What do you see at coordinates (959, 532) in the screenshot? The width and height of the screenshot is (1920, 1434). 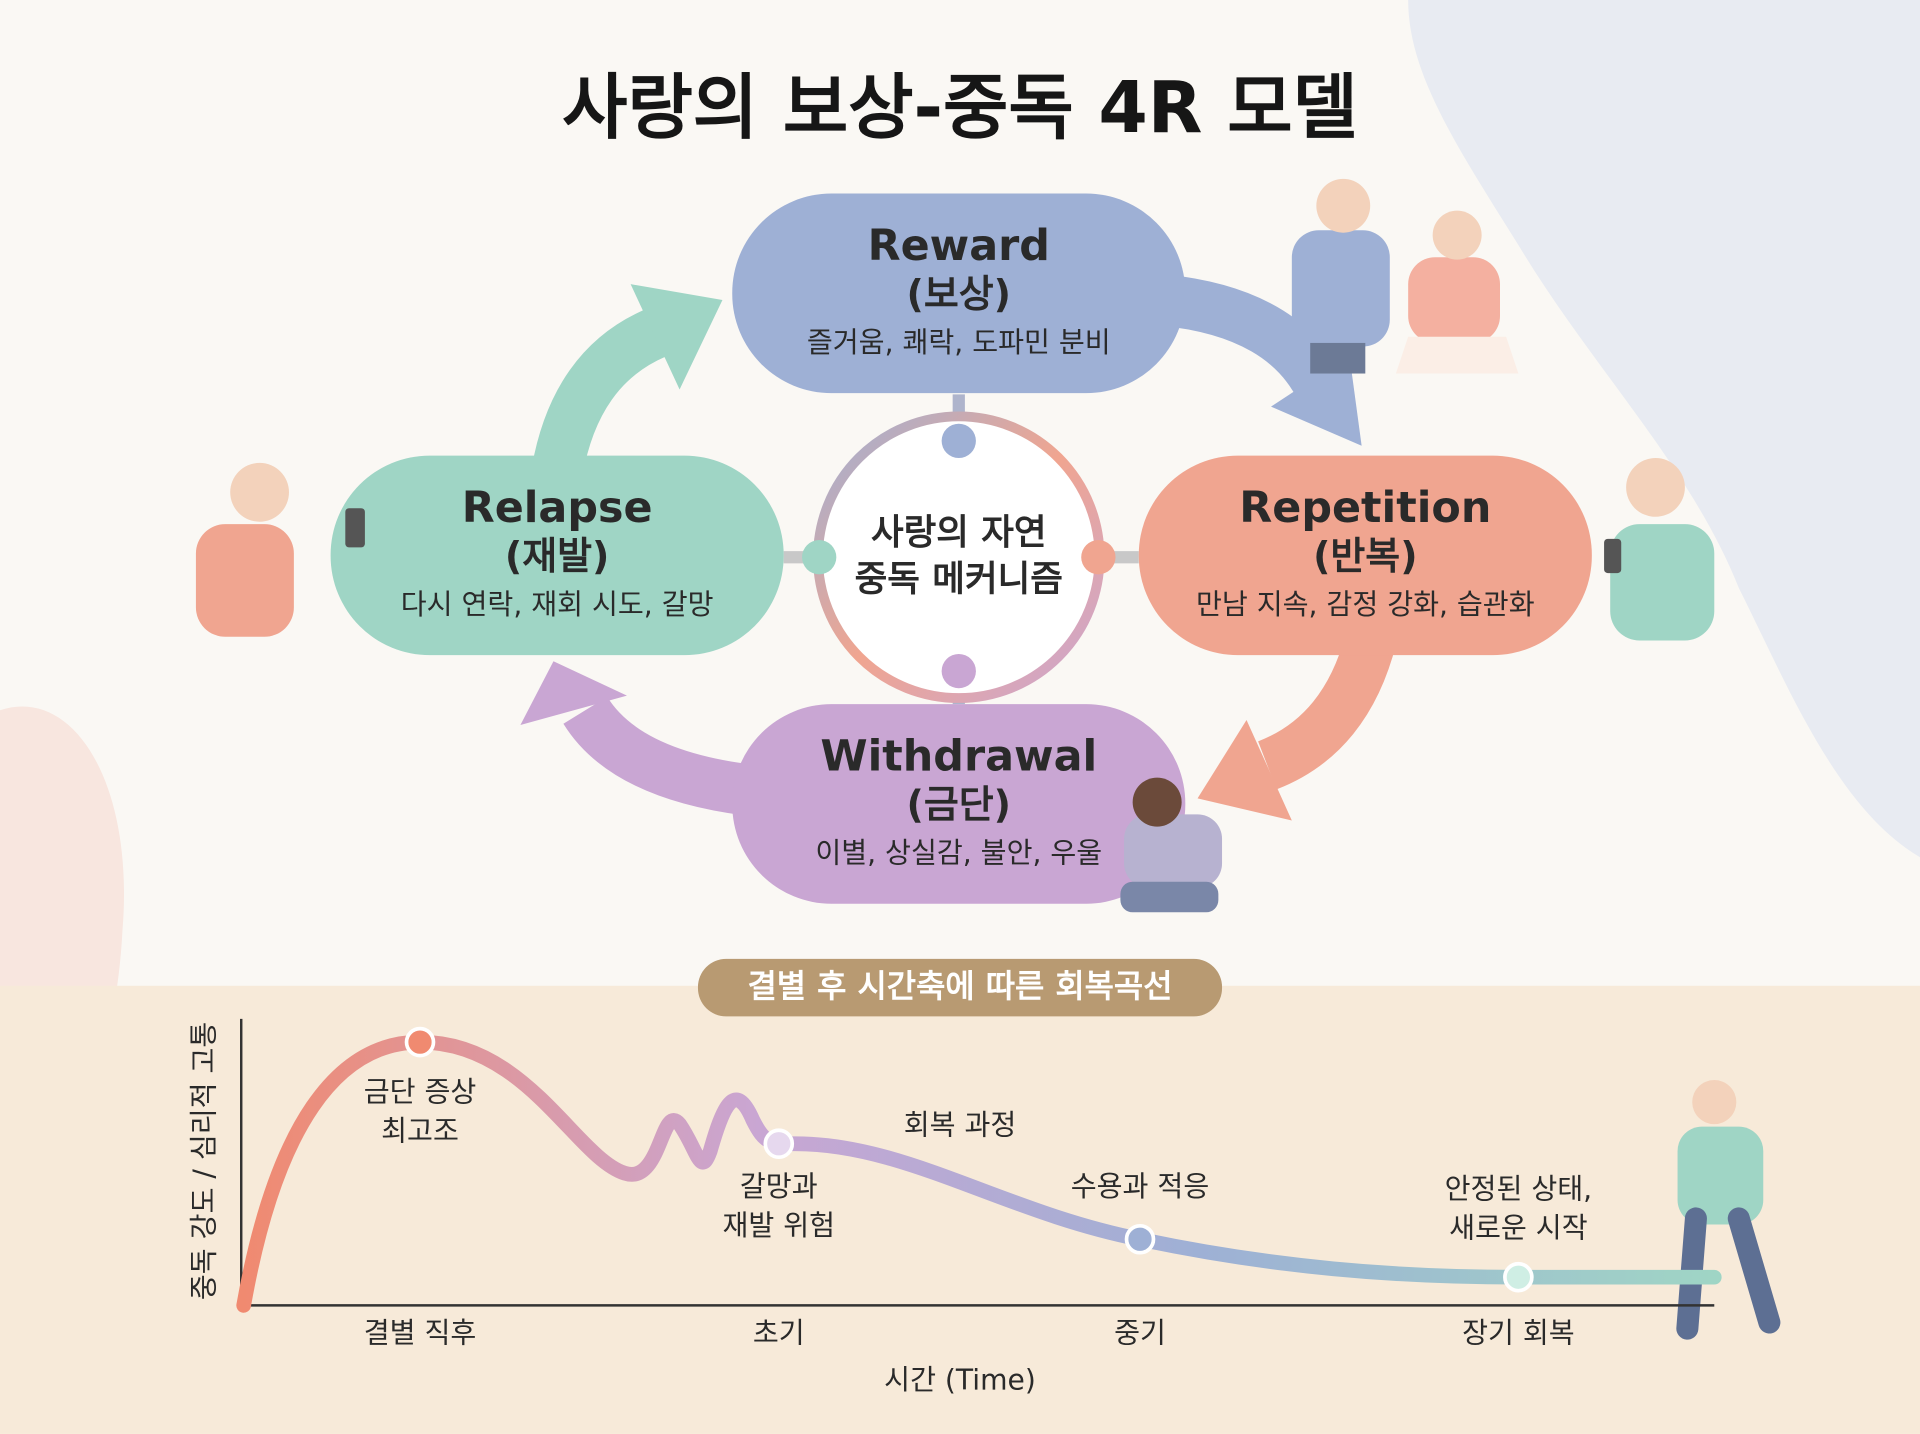 I see `center-label: 사랑의 자연` at bounding box center [959, 532].